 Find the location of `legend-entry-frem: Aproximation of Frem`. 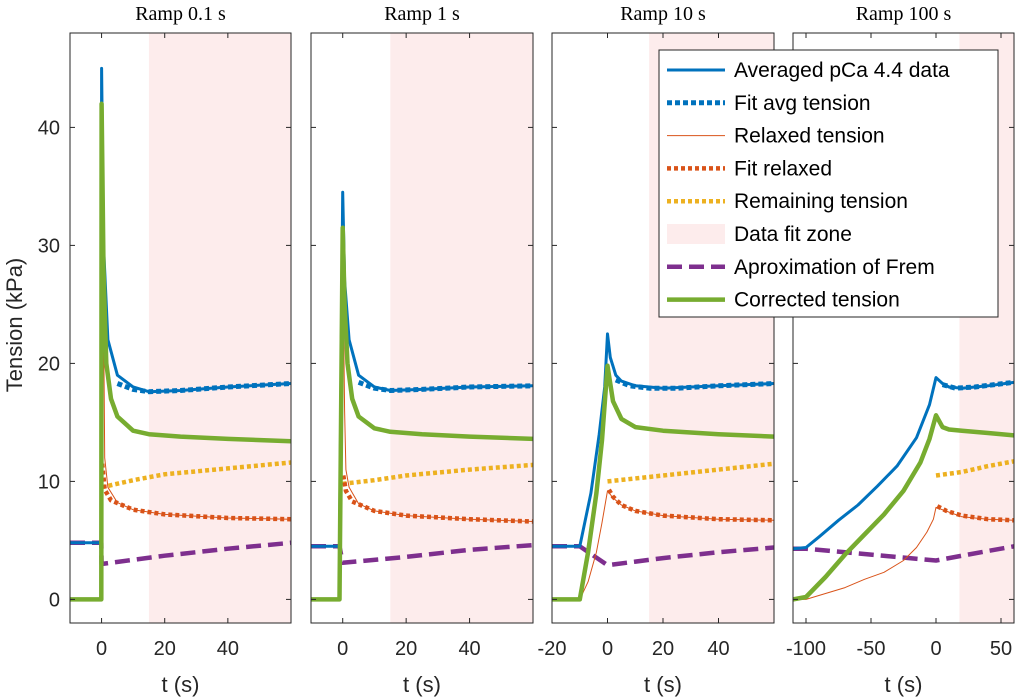

legend-entry-frem: Aproximation of Frem is located at coordinates (801, 267).